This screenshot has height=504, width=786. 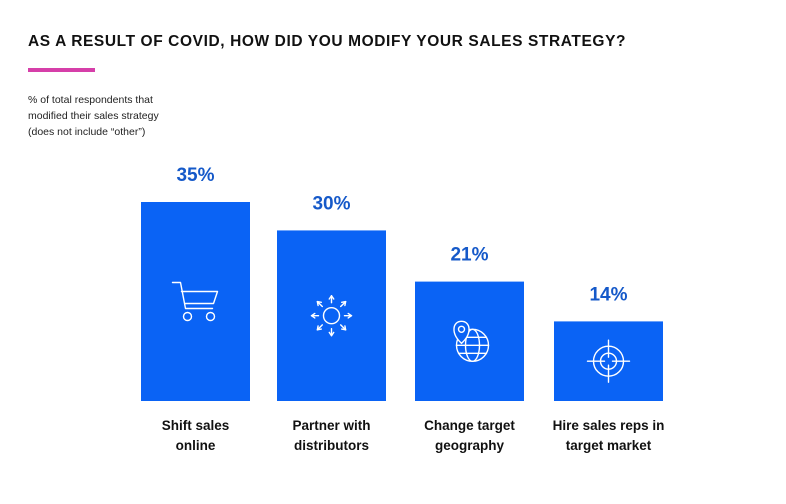 I want to click on value-label-3: 21%, so click(x=469, y=255).